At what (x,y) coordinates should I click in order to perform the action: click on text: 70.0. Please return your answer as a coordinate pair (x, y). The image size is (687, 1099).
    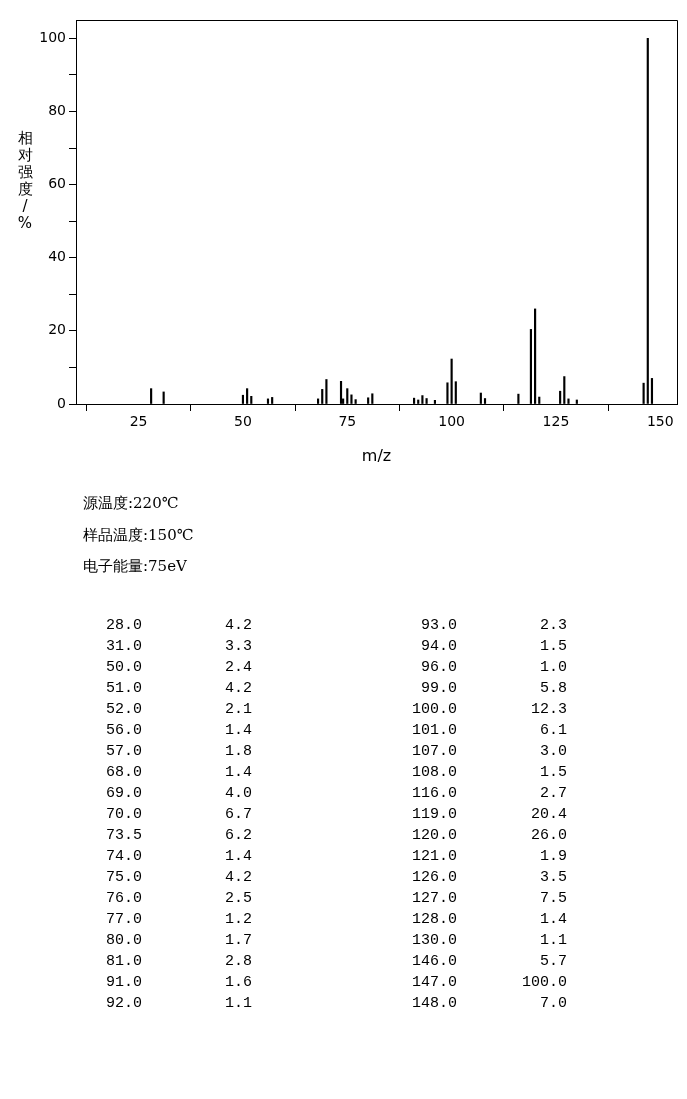
    Looking at the image, I should click on (123, 814).